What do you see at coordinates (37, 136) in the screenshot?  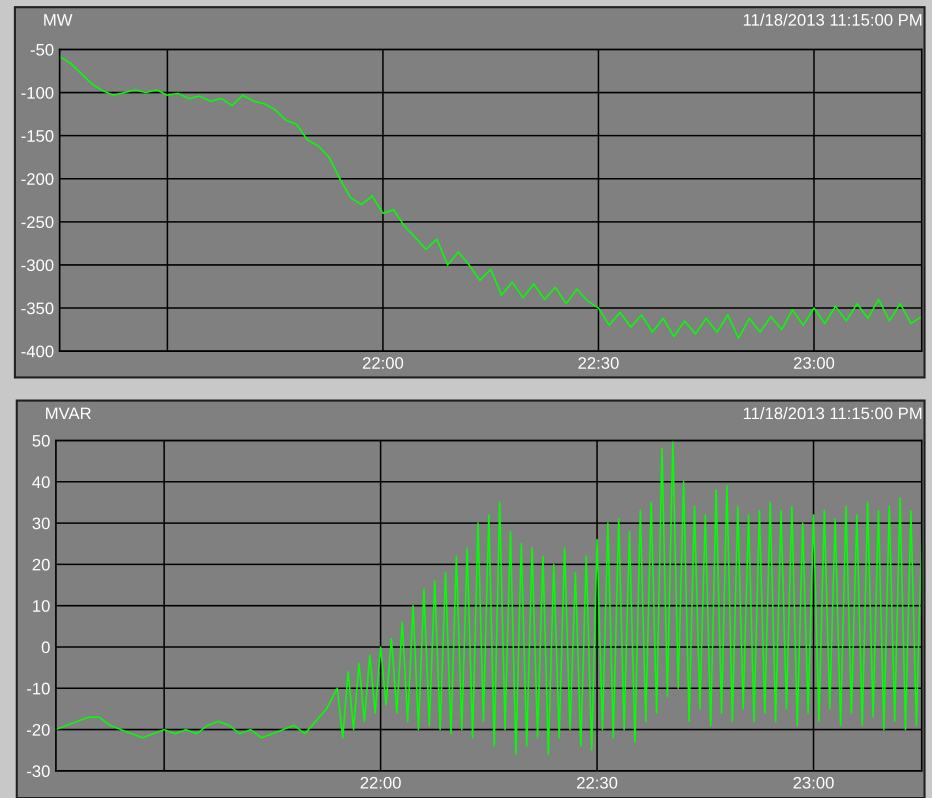 I see `y-tick-label: -150` at bounding box center [37, 136].